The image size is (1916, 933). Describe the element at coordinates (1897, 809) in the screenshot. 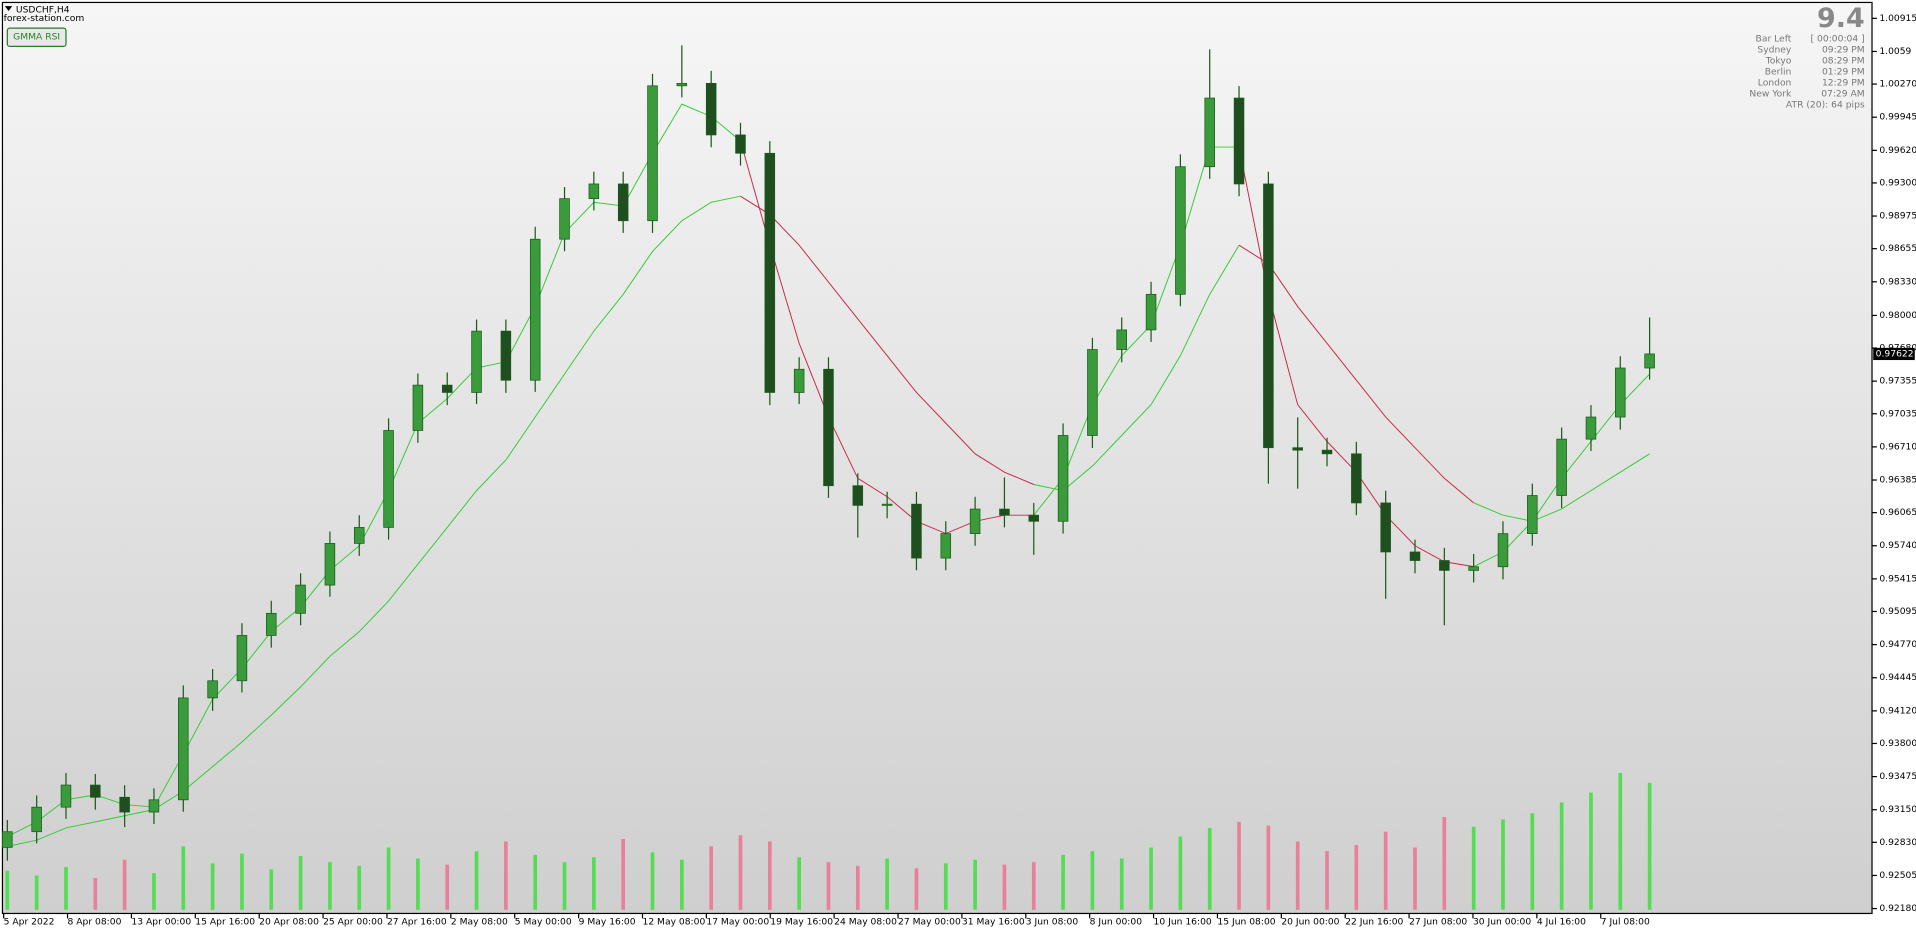

I see `y-tick-label: 0.93150` at that location.